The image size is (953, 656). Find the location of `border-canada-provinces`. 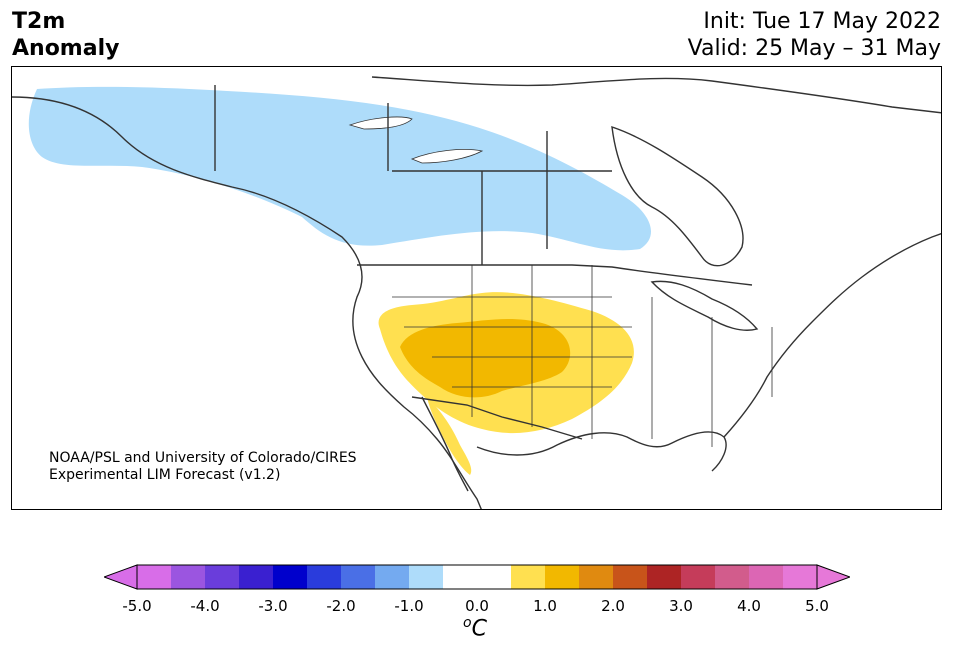

border-canada-provinces is located at coordinates (499, 184).